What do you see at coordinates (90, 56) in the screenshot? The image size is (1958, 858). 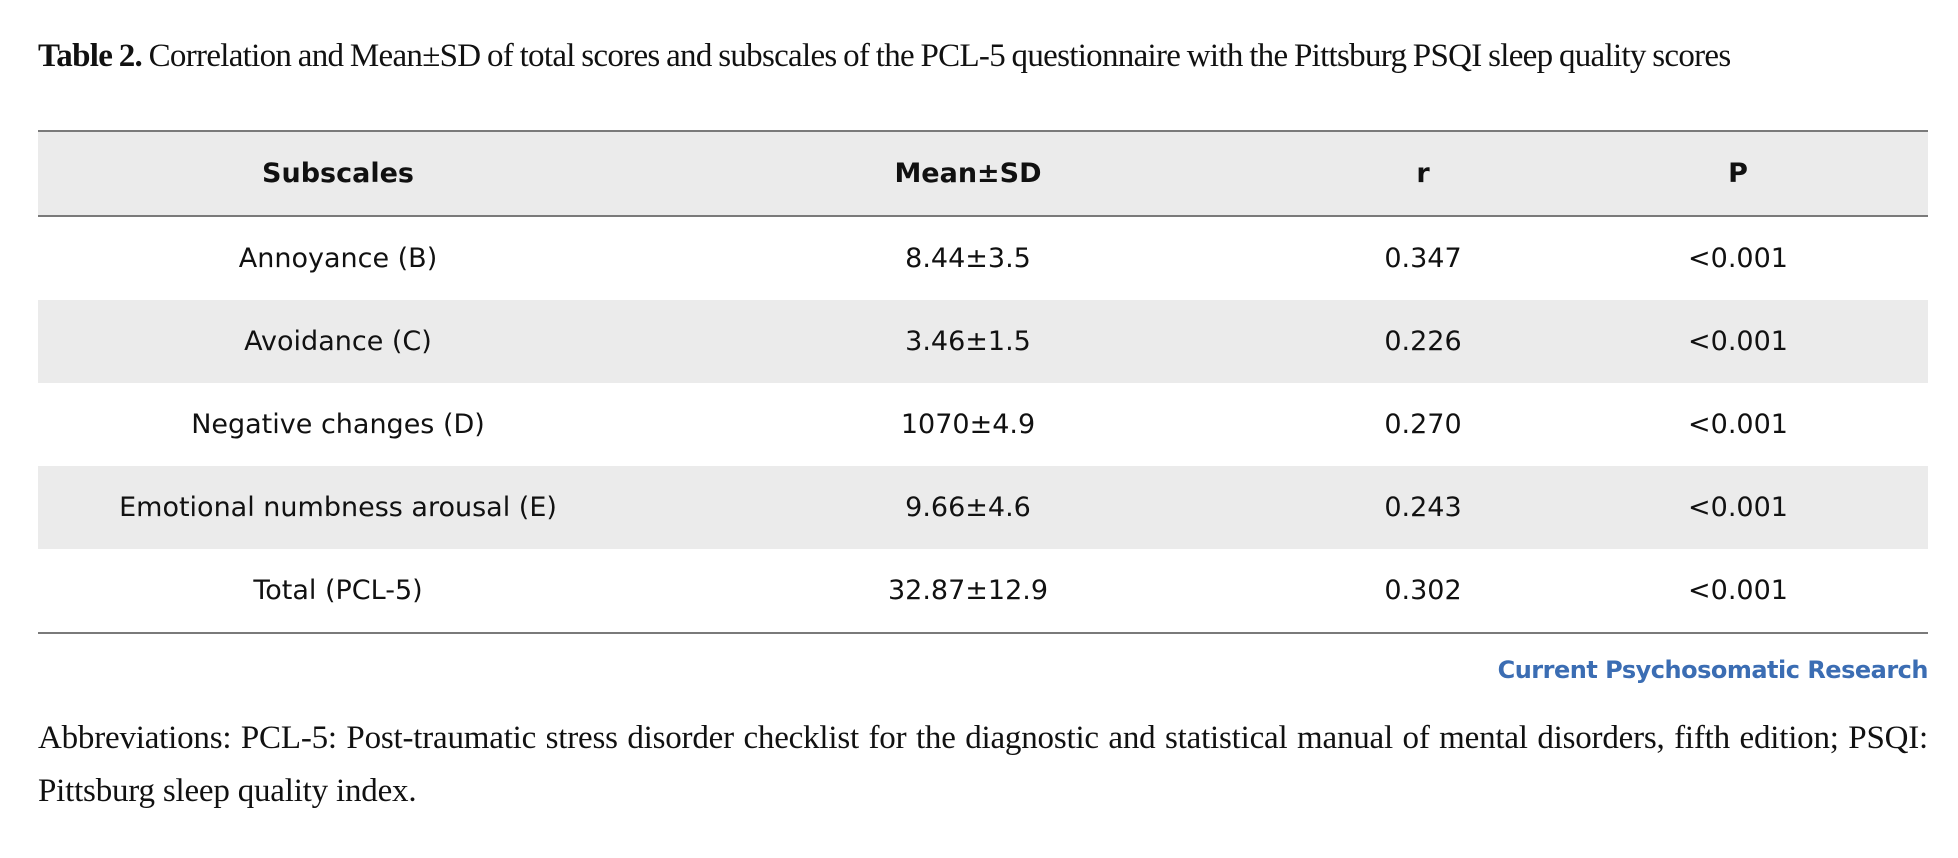 I see `table-caption-label: Table 2.` at bounding box center [90, 56].